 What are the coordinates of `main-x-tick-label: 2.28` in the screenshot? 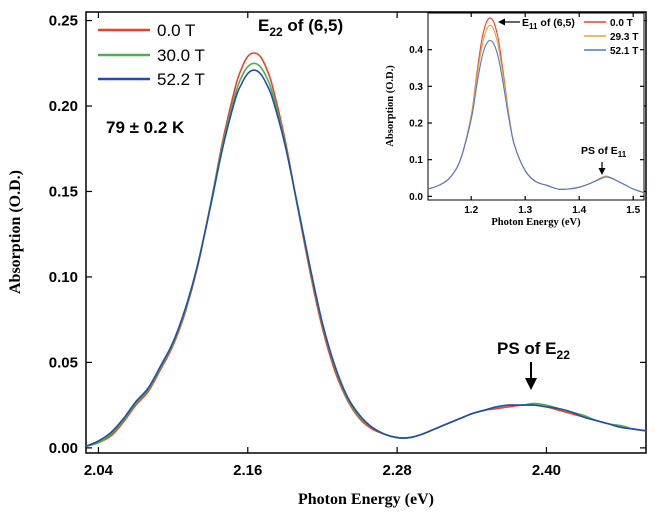 It's located at (397, 470).